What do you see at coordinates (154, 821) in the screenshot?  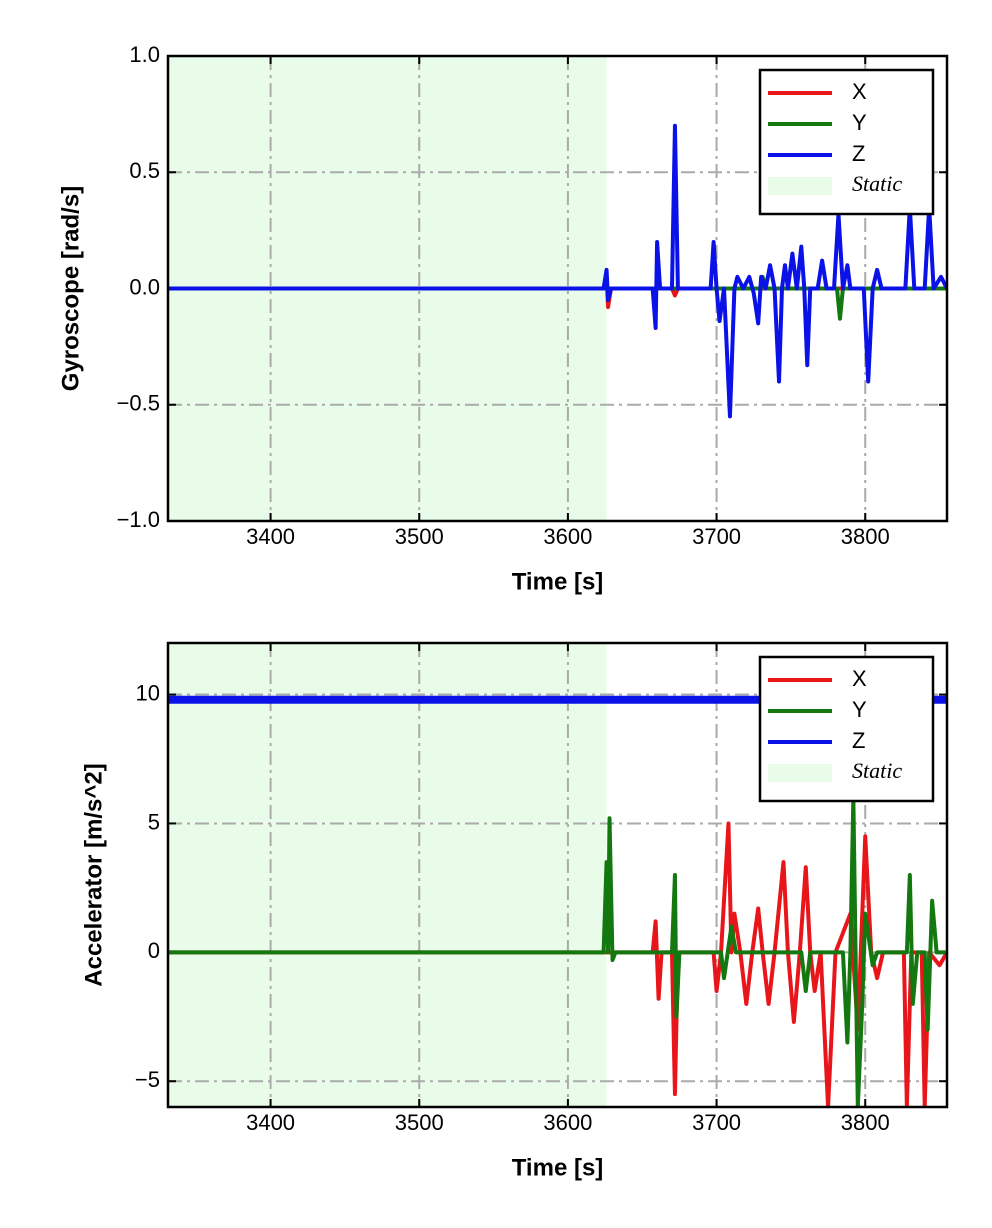 I see `y-tick-label: 5` at bounding box center [154, 821].